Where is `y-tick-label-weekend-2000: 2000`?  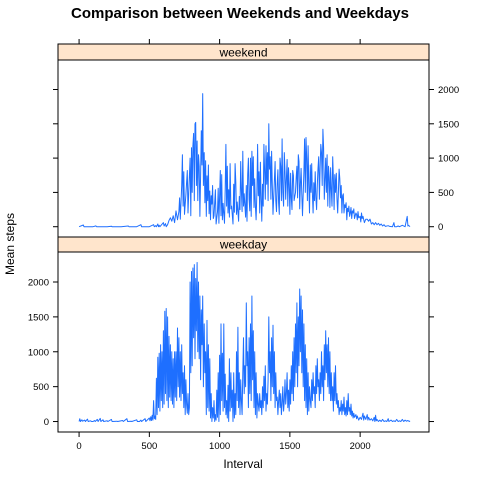 y-tick-label-weekend-2000: 2000 is located at coordinates (448, 90).